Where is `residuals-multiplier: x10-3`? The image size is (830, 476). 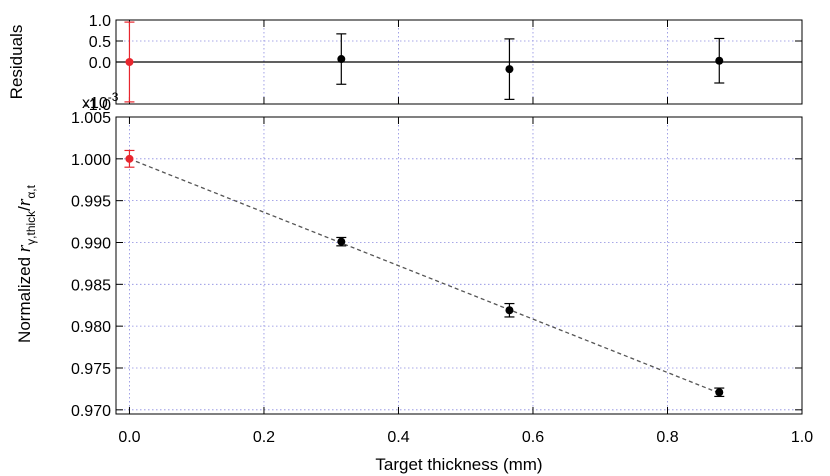
residuals-multiplier: x10-3 is located at coordinates (100, 101).